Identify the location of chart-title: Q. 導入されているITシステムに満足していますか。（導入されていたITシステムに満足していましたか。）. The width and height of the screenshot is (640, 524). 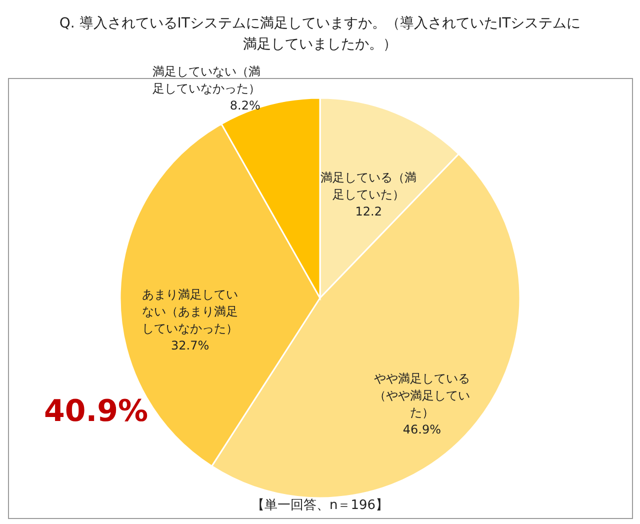
(320, 34).